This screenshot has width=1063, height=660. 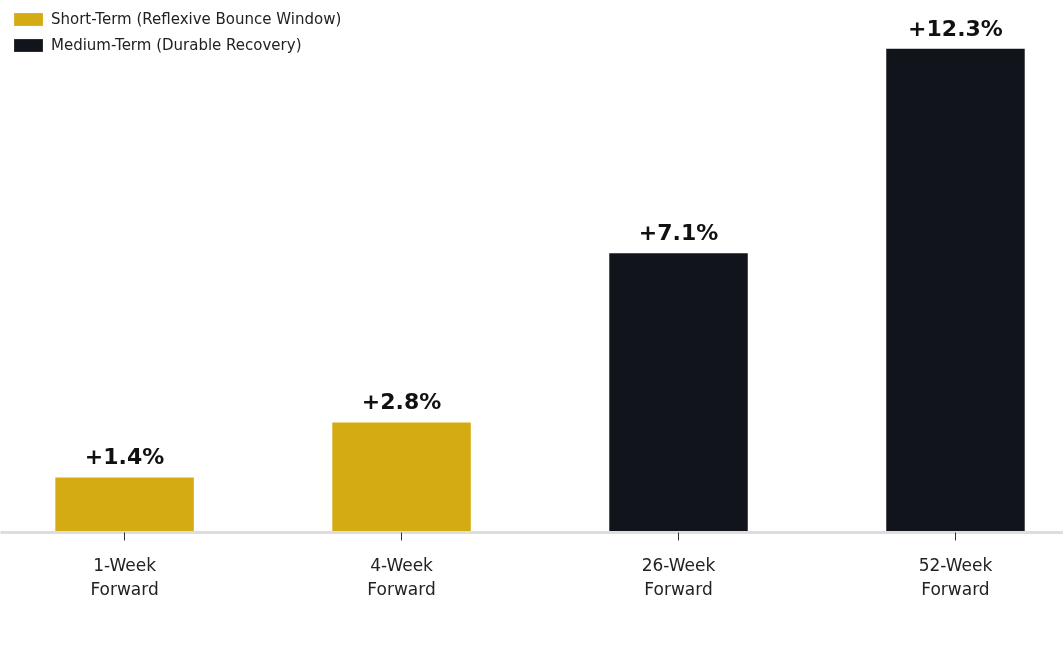 What do you see at coordinates (124, 457) in the screenshot?
I see `data-label: +1.4%` at bounding box center [124, 457].